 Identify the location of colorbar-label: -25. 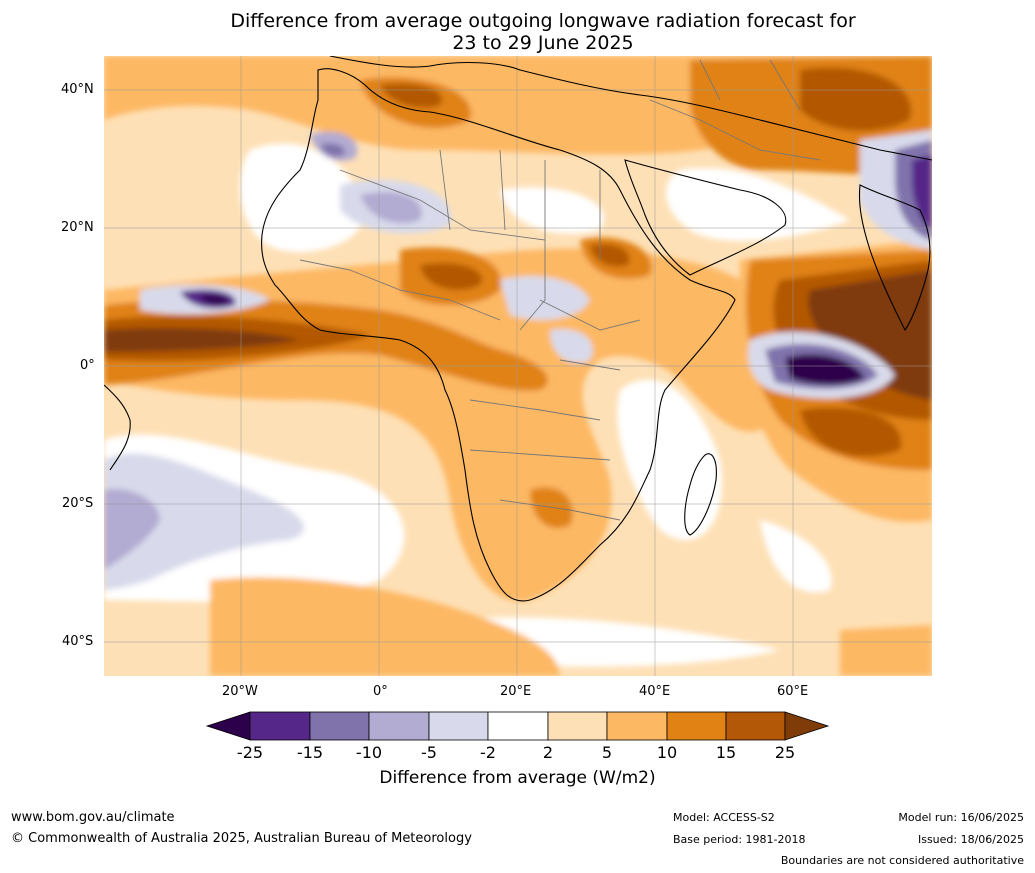
(250, 752).